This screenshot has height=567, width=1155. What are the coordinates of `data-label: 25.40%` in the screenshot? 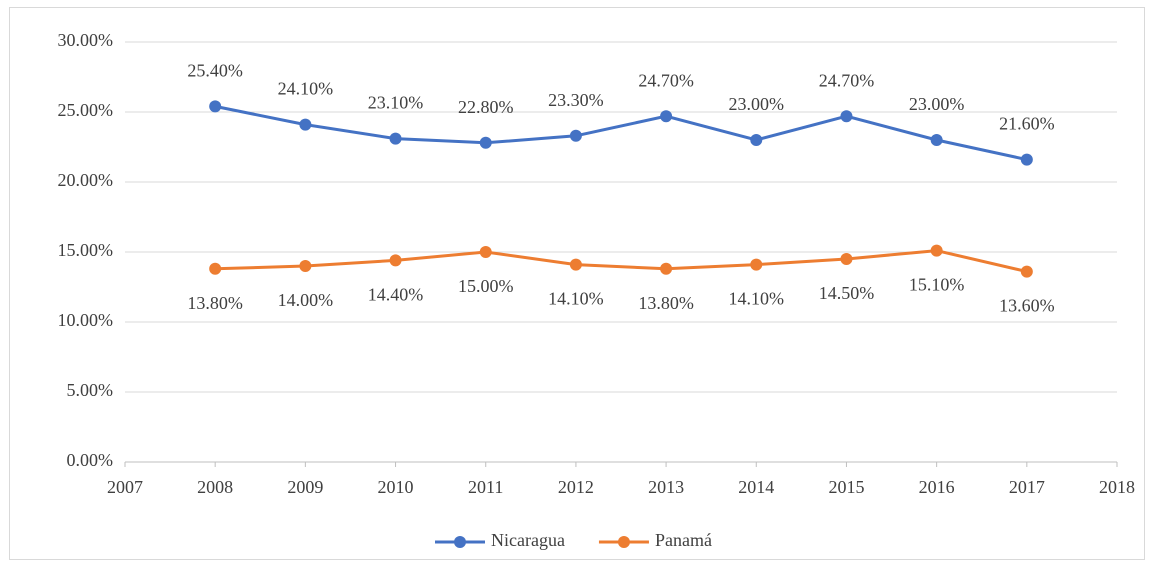 It's located at (215, 71).